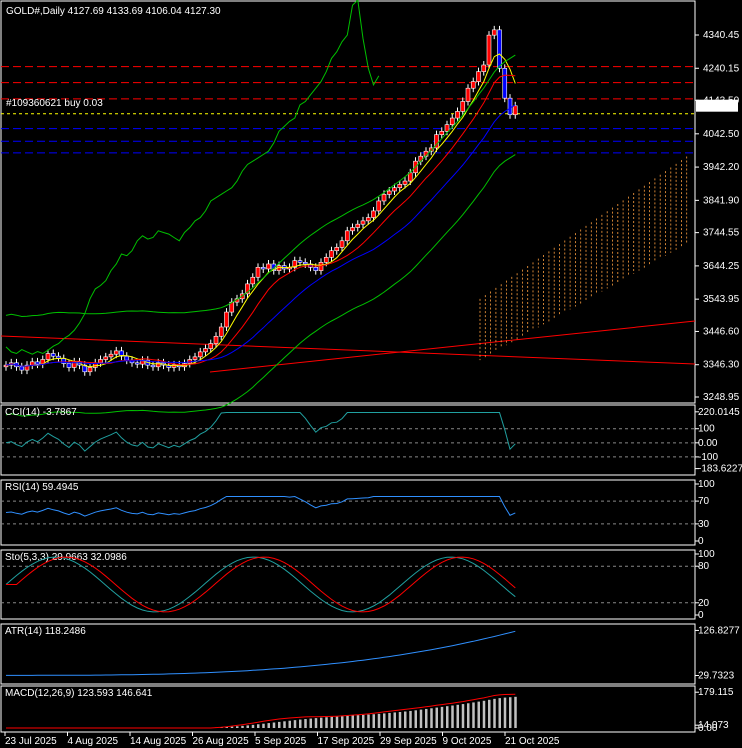 The width and height of the screenshot is (742, 748). Describe the element at coordinates (704, 603) in the screenshot. I see `sto_panel-axis-label: 20` at that location.